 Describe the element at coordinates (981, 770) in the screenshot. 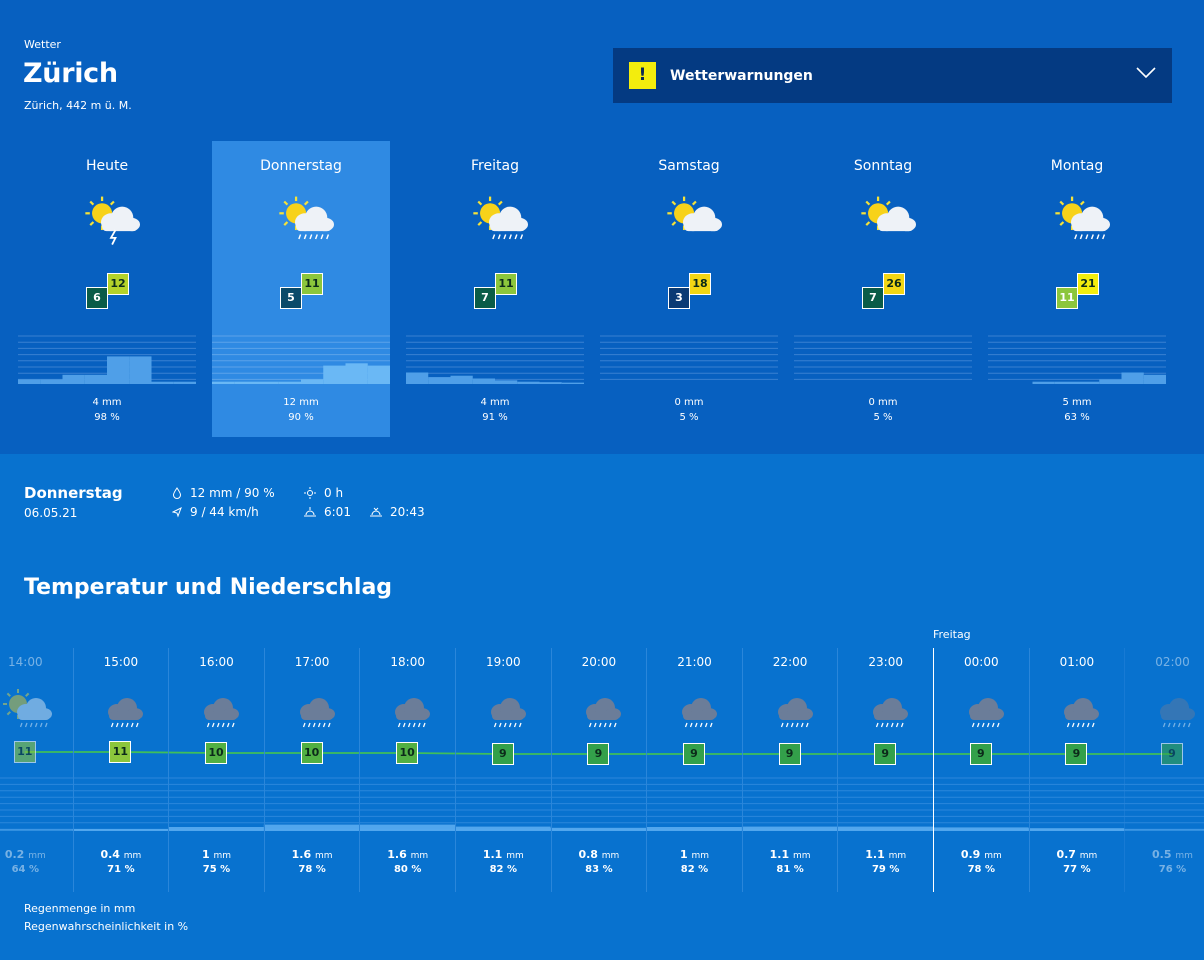

I see `hour-column: 00:00 0.9 mm 78 %` at that location.